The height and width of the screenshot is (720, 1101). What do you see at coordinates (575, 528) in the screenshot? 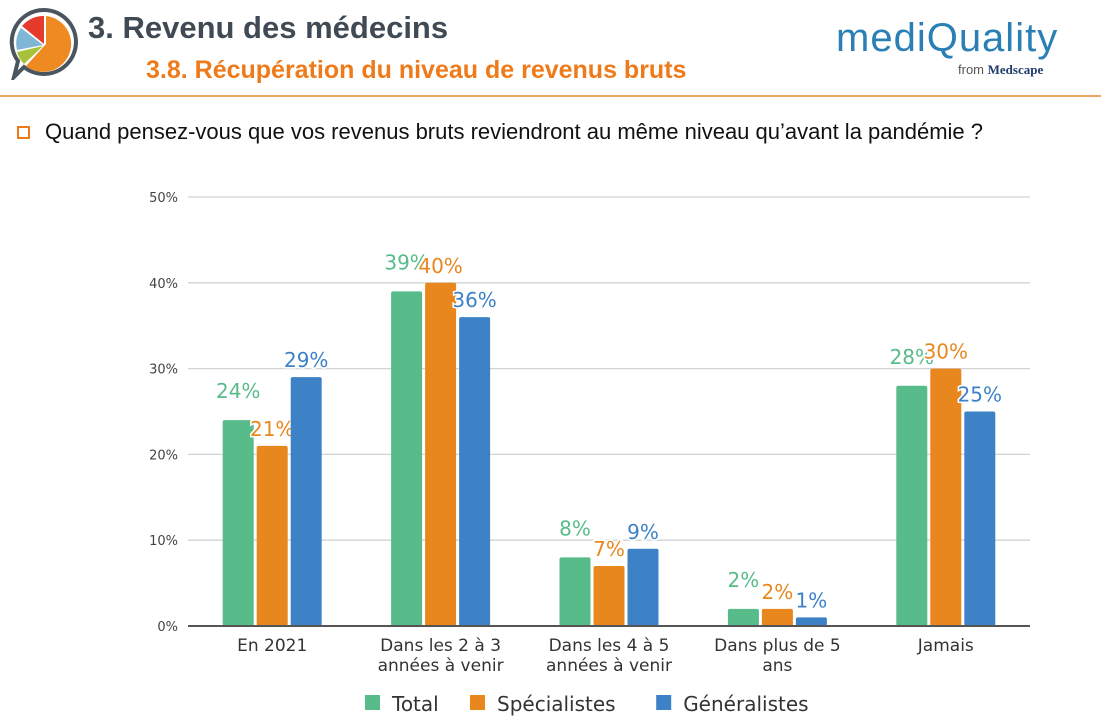
I see `data-label: 8%` at bounding box center [575, 528].